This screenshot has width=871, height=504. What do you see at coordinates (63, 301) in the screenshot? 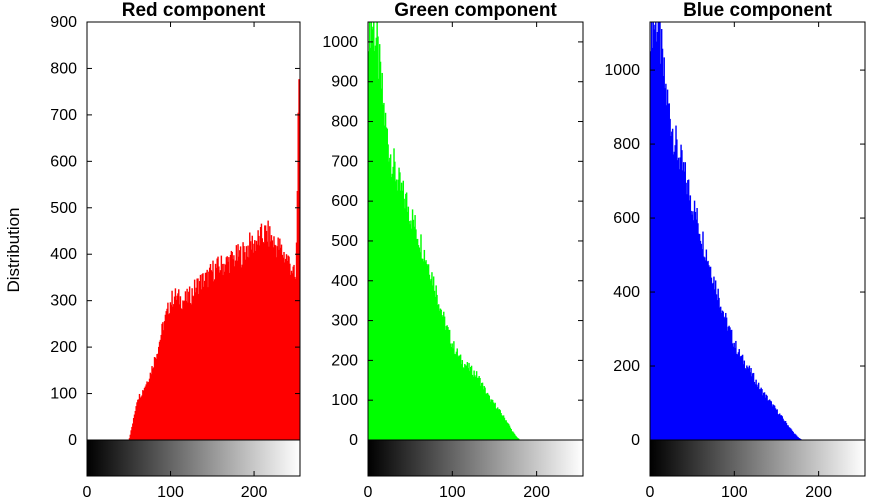
I see `y-tick-label: 300` at bounding box center [63, 301].